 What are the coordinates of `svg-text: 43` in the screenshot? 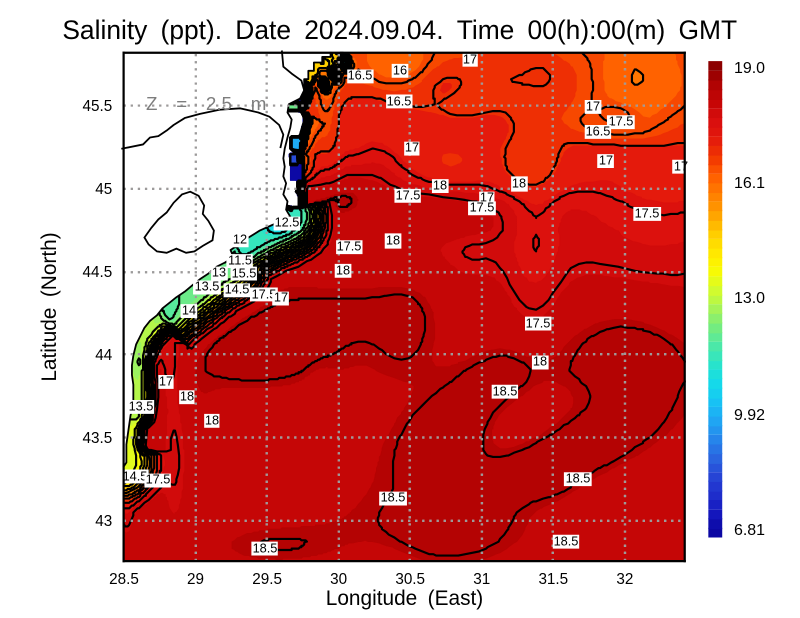 It's located at (103, 521).